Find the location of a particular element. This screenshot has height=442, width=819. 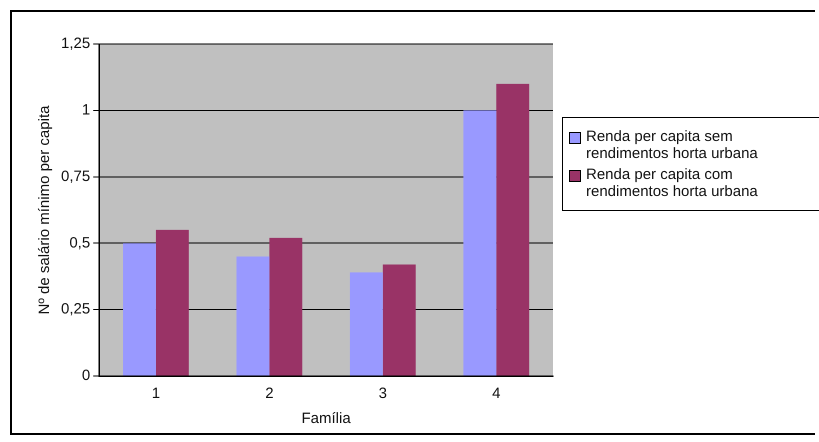

y-tick-label: 0 is located at coordinates (86, 375).